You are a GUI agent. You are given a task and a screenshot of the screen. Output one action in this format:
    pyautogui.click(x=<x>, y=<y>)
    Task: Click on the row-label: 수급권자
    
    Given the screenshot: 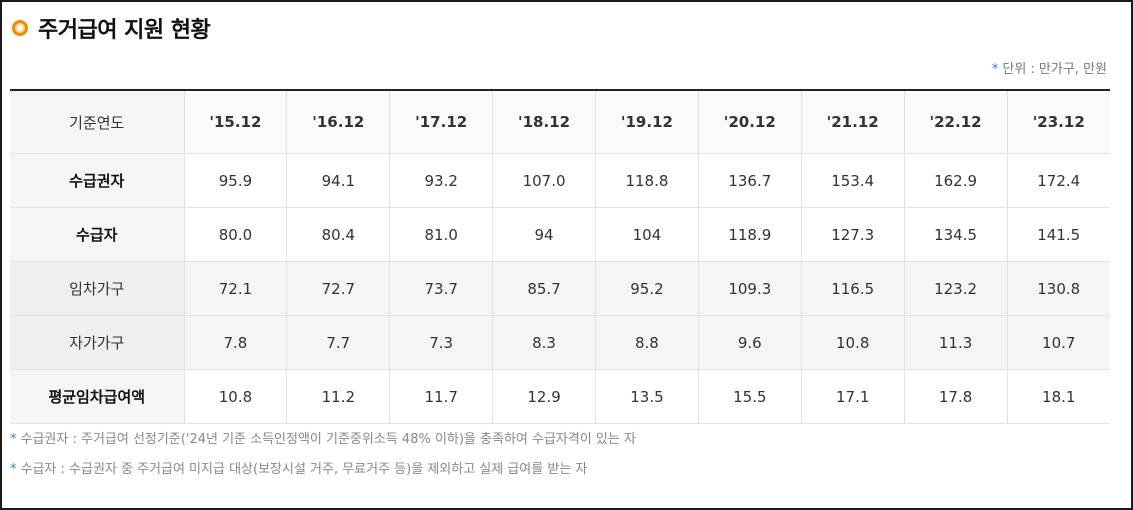 What is the action you would take?
    pyautogui.click(x=97, y=180)
    